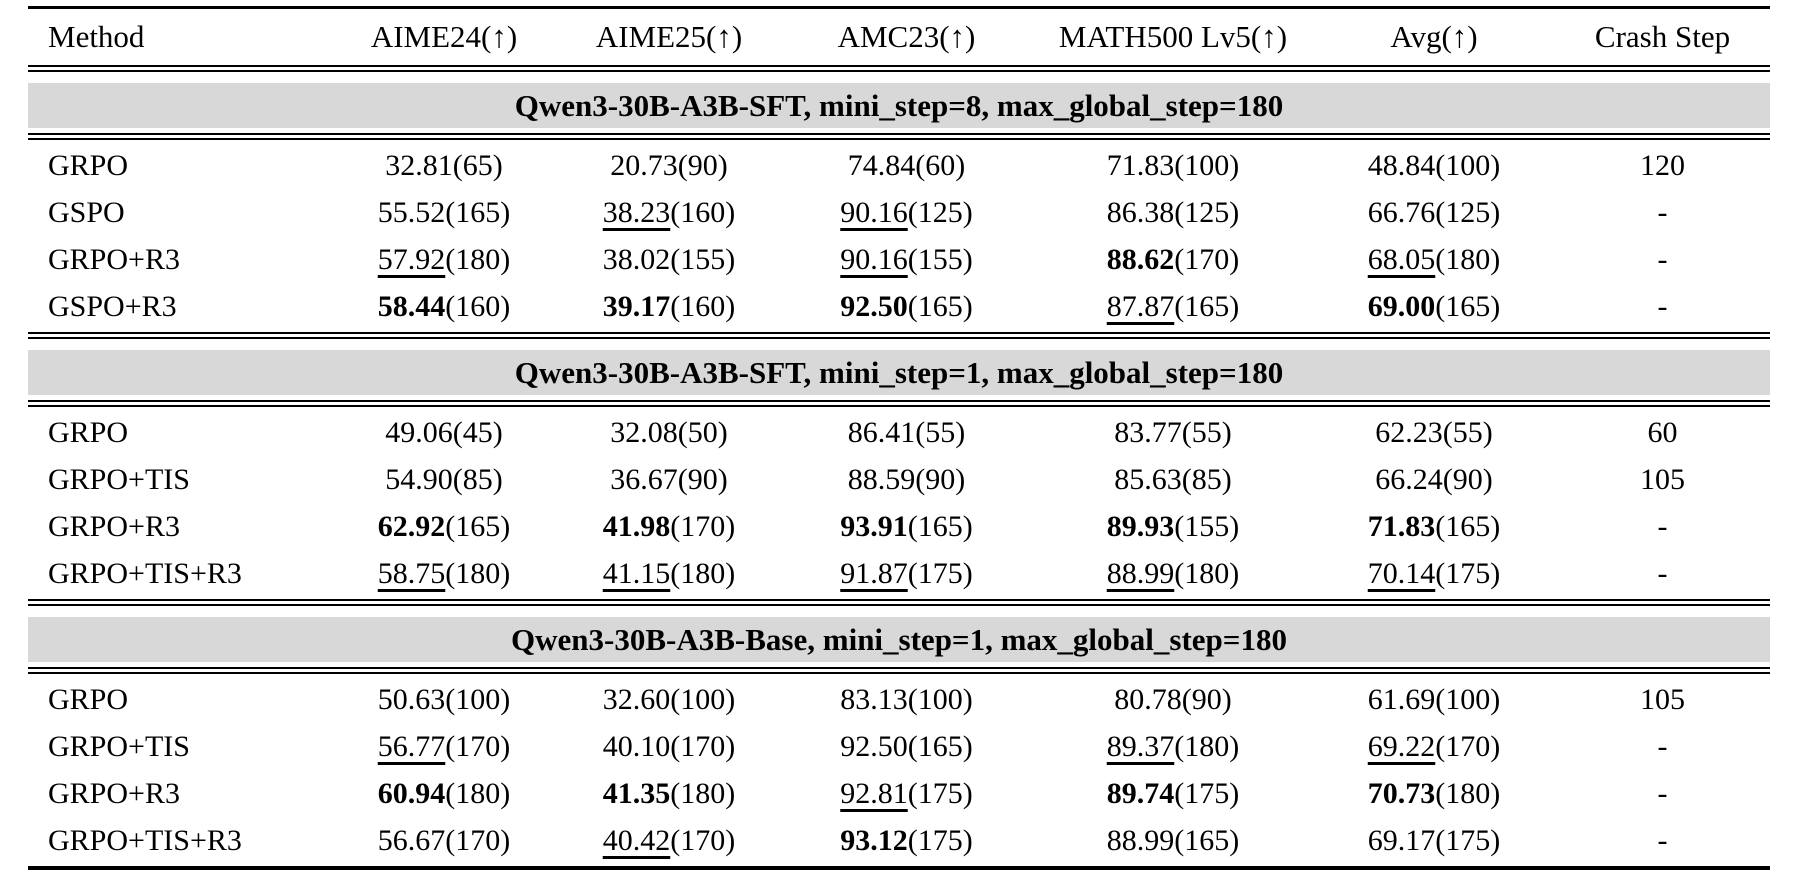  I want to click on cell-amc23: 83.13(100), so click(906, 699).